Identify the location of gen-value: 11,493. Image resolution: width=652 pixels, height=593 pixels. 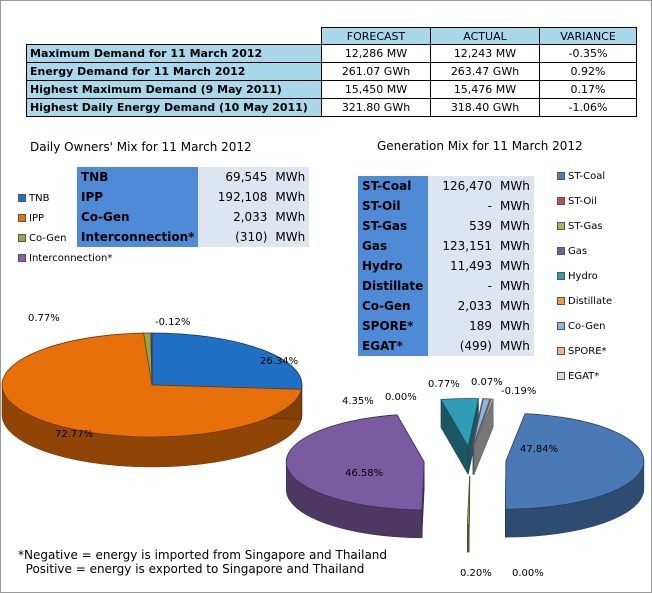
(462, 266).